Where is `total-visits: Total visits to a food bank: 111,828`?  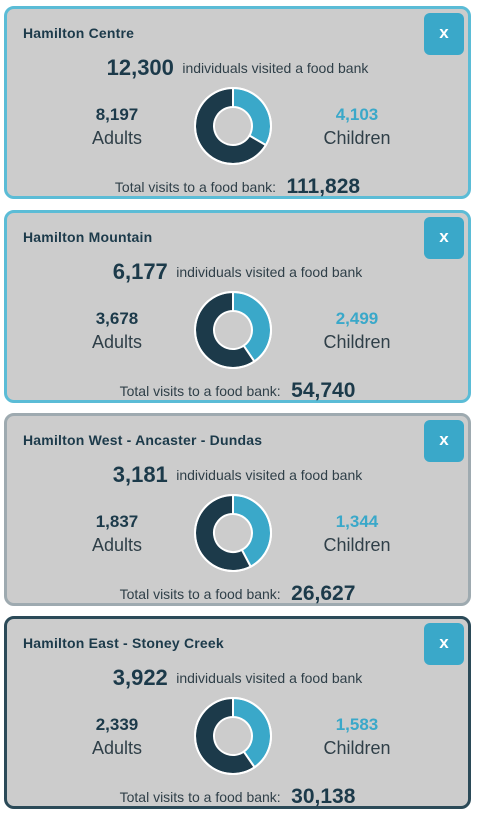
total-visits: Total visits to a food bank: 111,828 is located at coordinates (237, 187).